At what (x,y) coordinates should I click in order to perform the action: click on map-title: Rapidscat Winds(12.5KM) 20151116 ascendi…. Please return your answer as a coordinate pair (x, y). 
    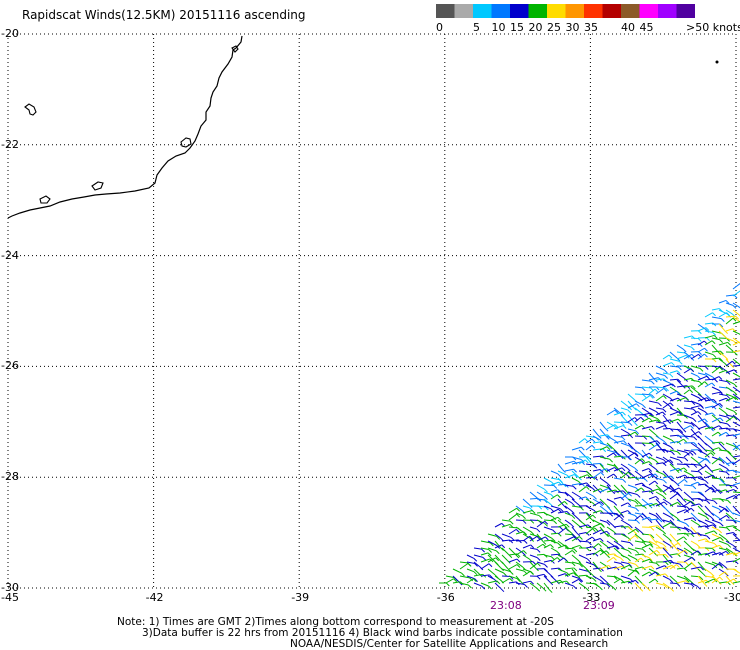
    Looking at the image, I should click on (164, 15).